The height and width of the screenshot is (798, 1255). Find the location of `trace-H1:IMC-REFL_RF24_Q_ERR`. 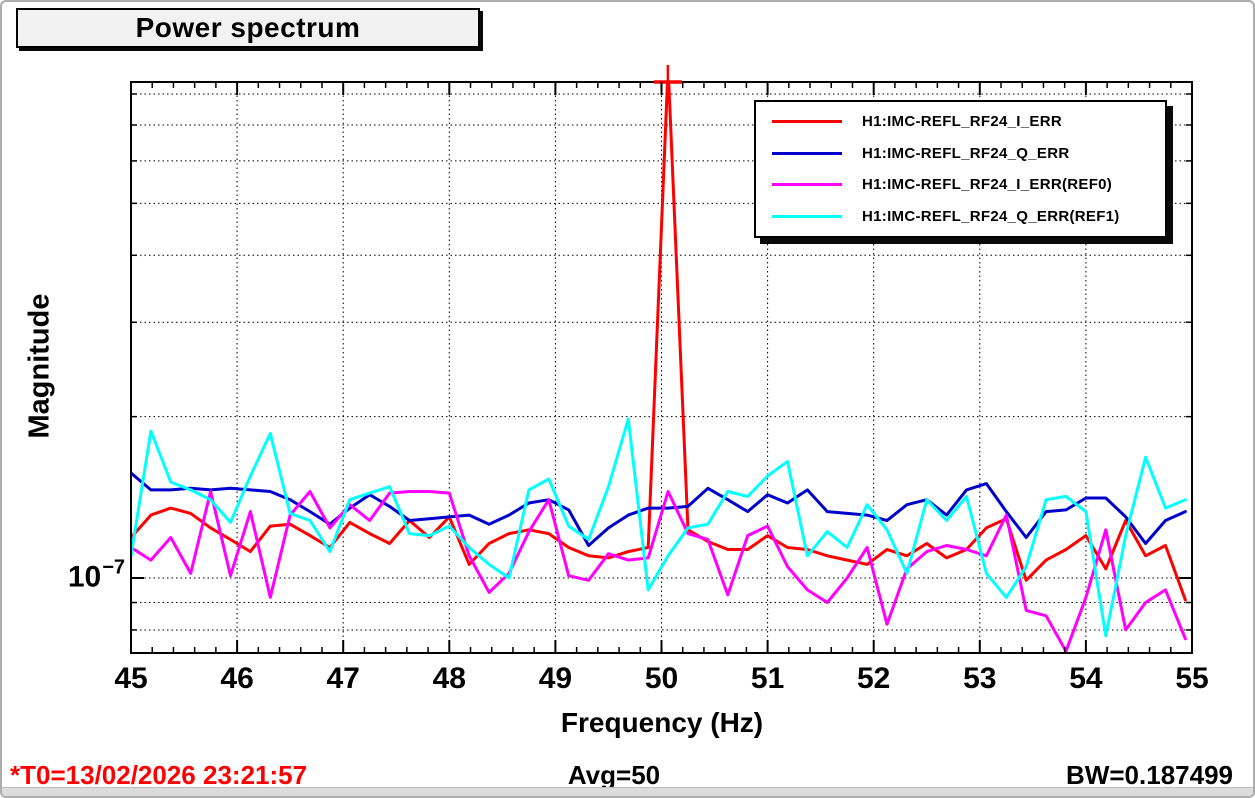

trace-H1:IMC-REFL_RF24_Q_ERR is located at coordinates (659, 509).